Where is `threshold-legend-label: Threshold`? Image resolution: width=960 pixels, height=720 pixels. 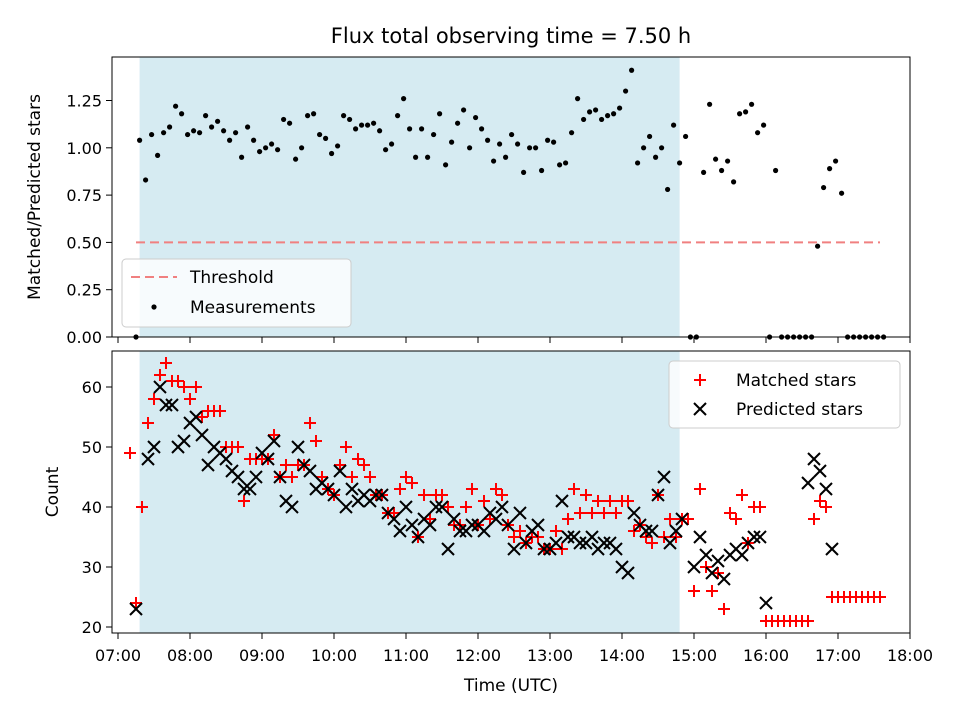
threshold-legend-label: Threshold is located at coordinates (231, 278).